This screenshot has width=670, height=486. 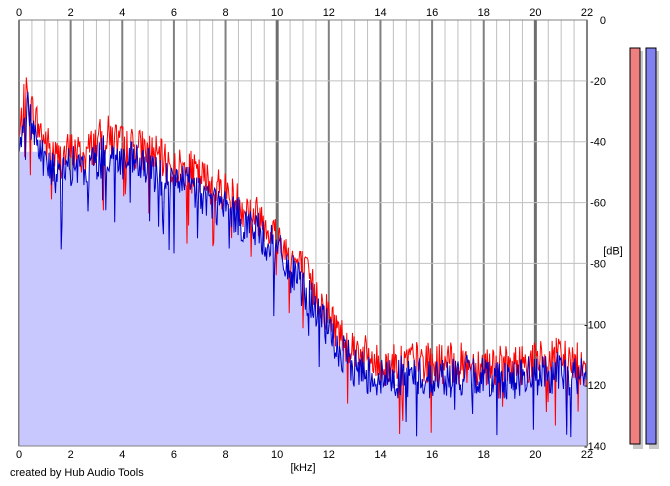 What do you see at coordinates (484, 455) in the screenshot?
I see `x-tick-label-bottom: 18` at bounding box center [484, 455].